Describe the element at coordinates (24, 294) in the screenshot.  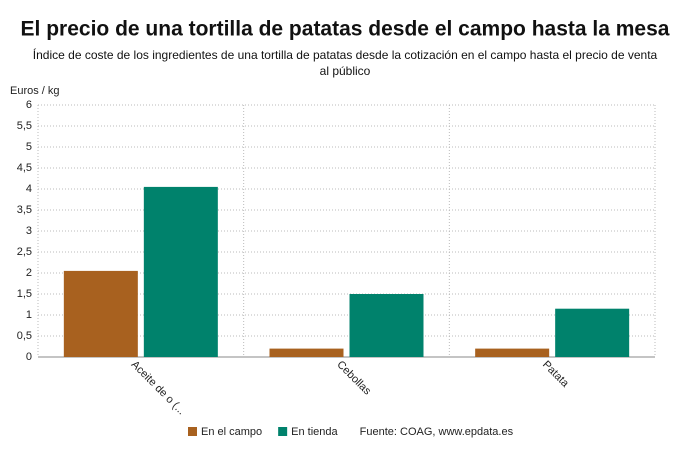
I see `y-tick-label: 1,5` at that location.